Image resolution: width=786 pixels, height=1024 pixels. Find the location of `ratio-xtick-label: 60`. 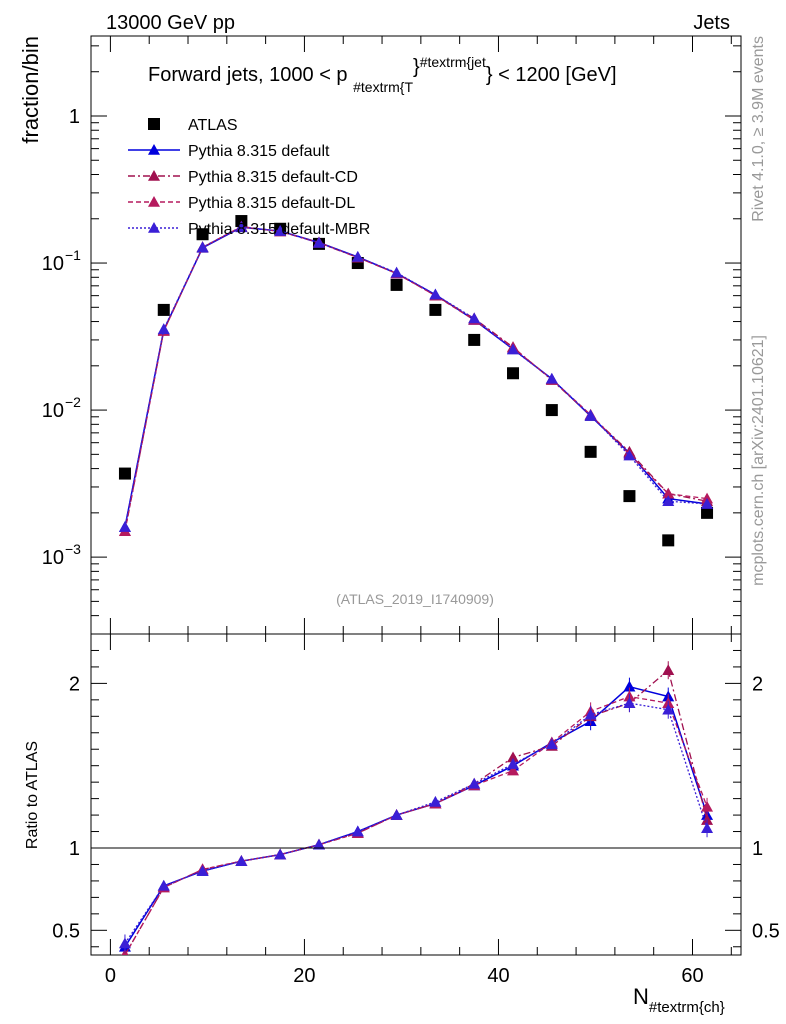

ratio-xtick-label: 60 is located at coordinates (692, 976).